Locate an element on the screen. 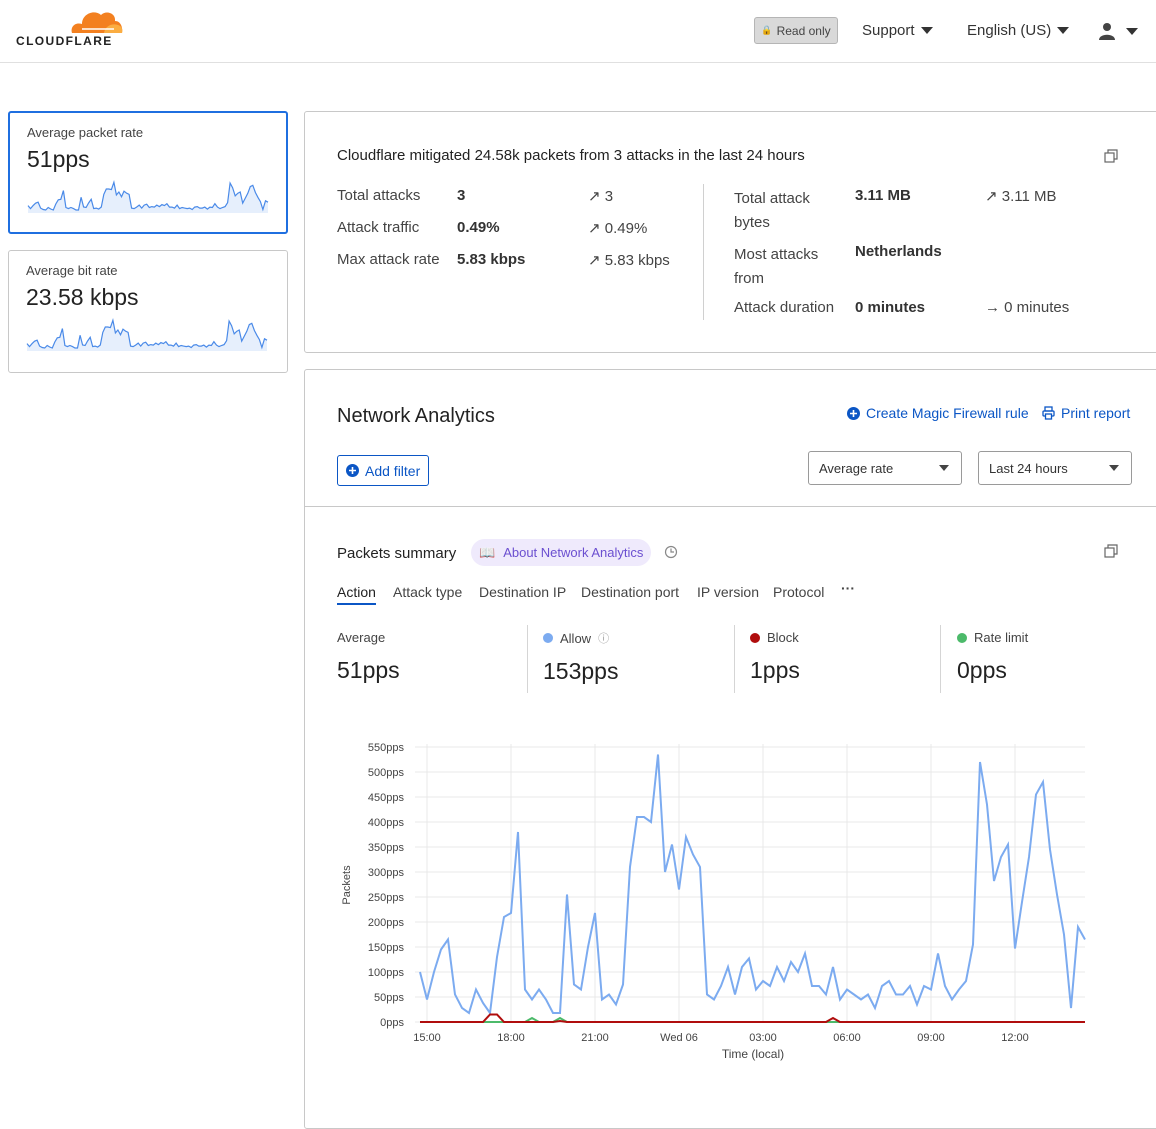  language-menu: English (US) is located at coordinates (1018, 30).